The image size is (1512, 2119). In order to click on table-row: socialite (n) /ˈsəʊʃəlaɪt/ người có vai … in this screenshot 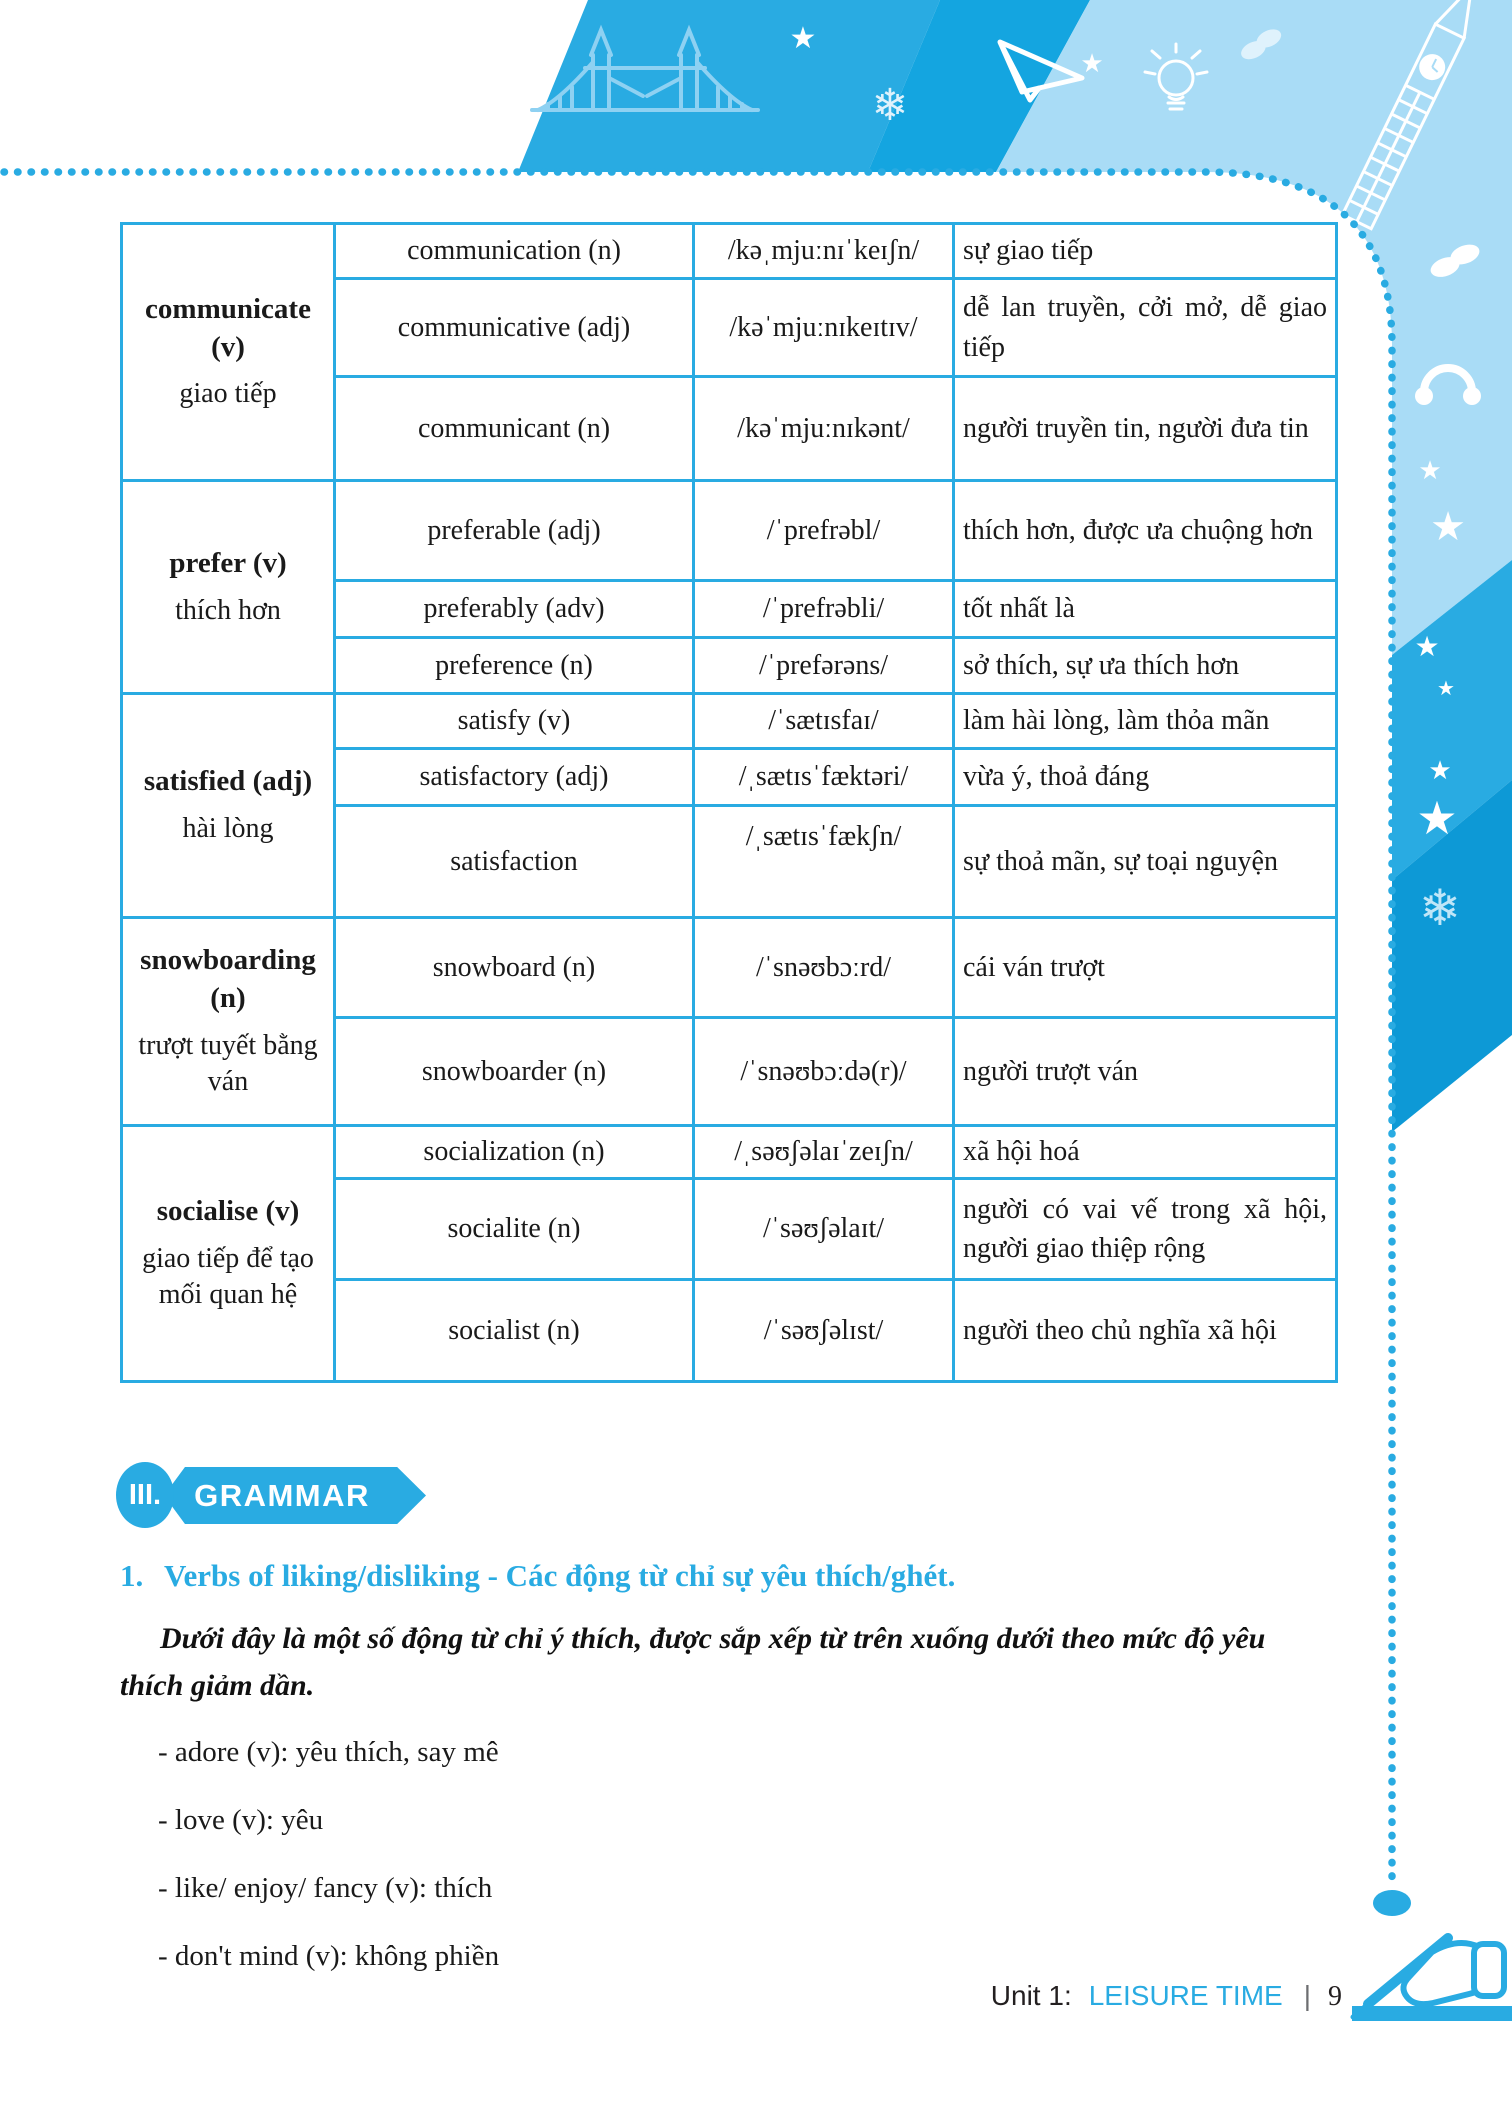, I will do `click(730, 1229)`.